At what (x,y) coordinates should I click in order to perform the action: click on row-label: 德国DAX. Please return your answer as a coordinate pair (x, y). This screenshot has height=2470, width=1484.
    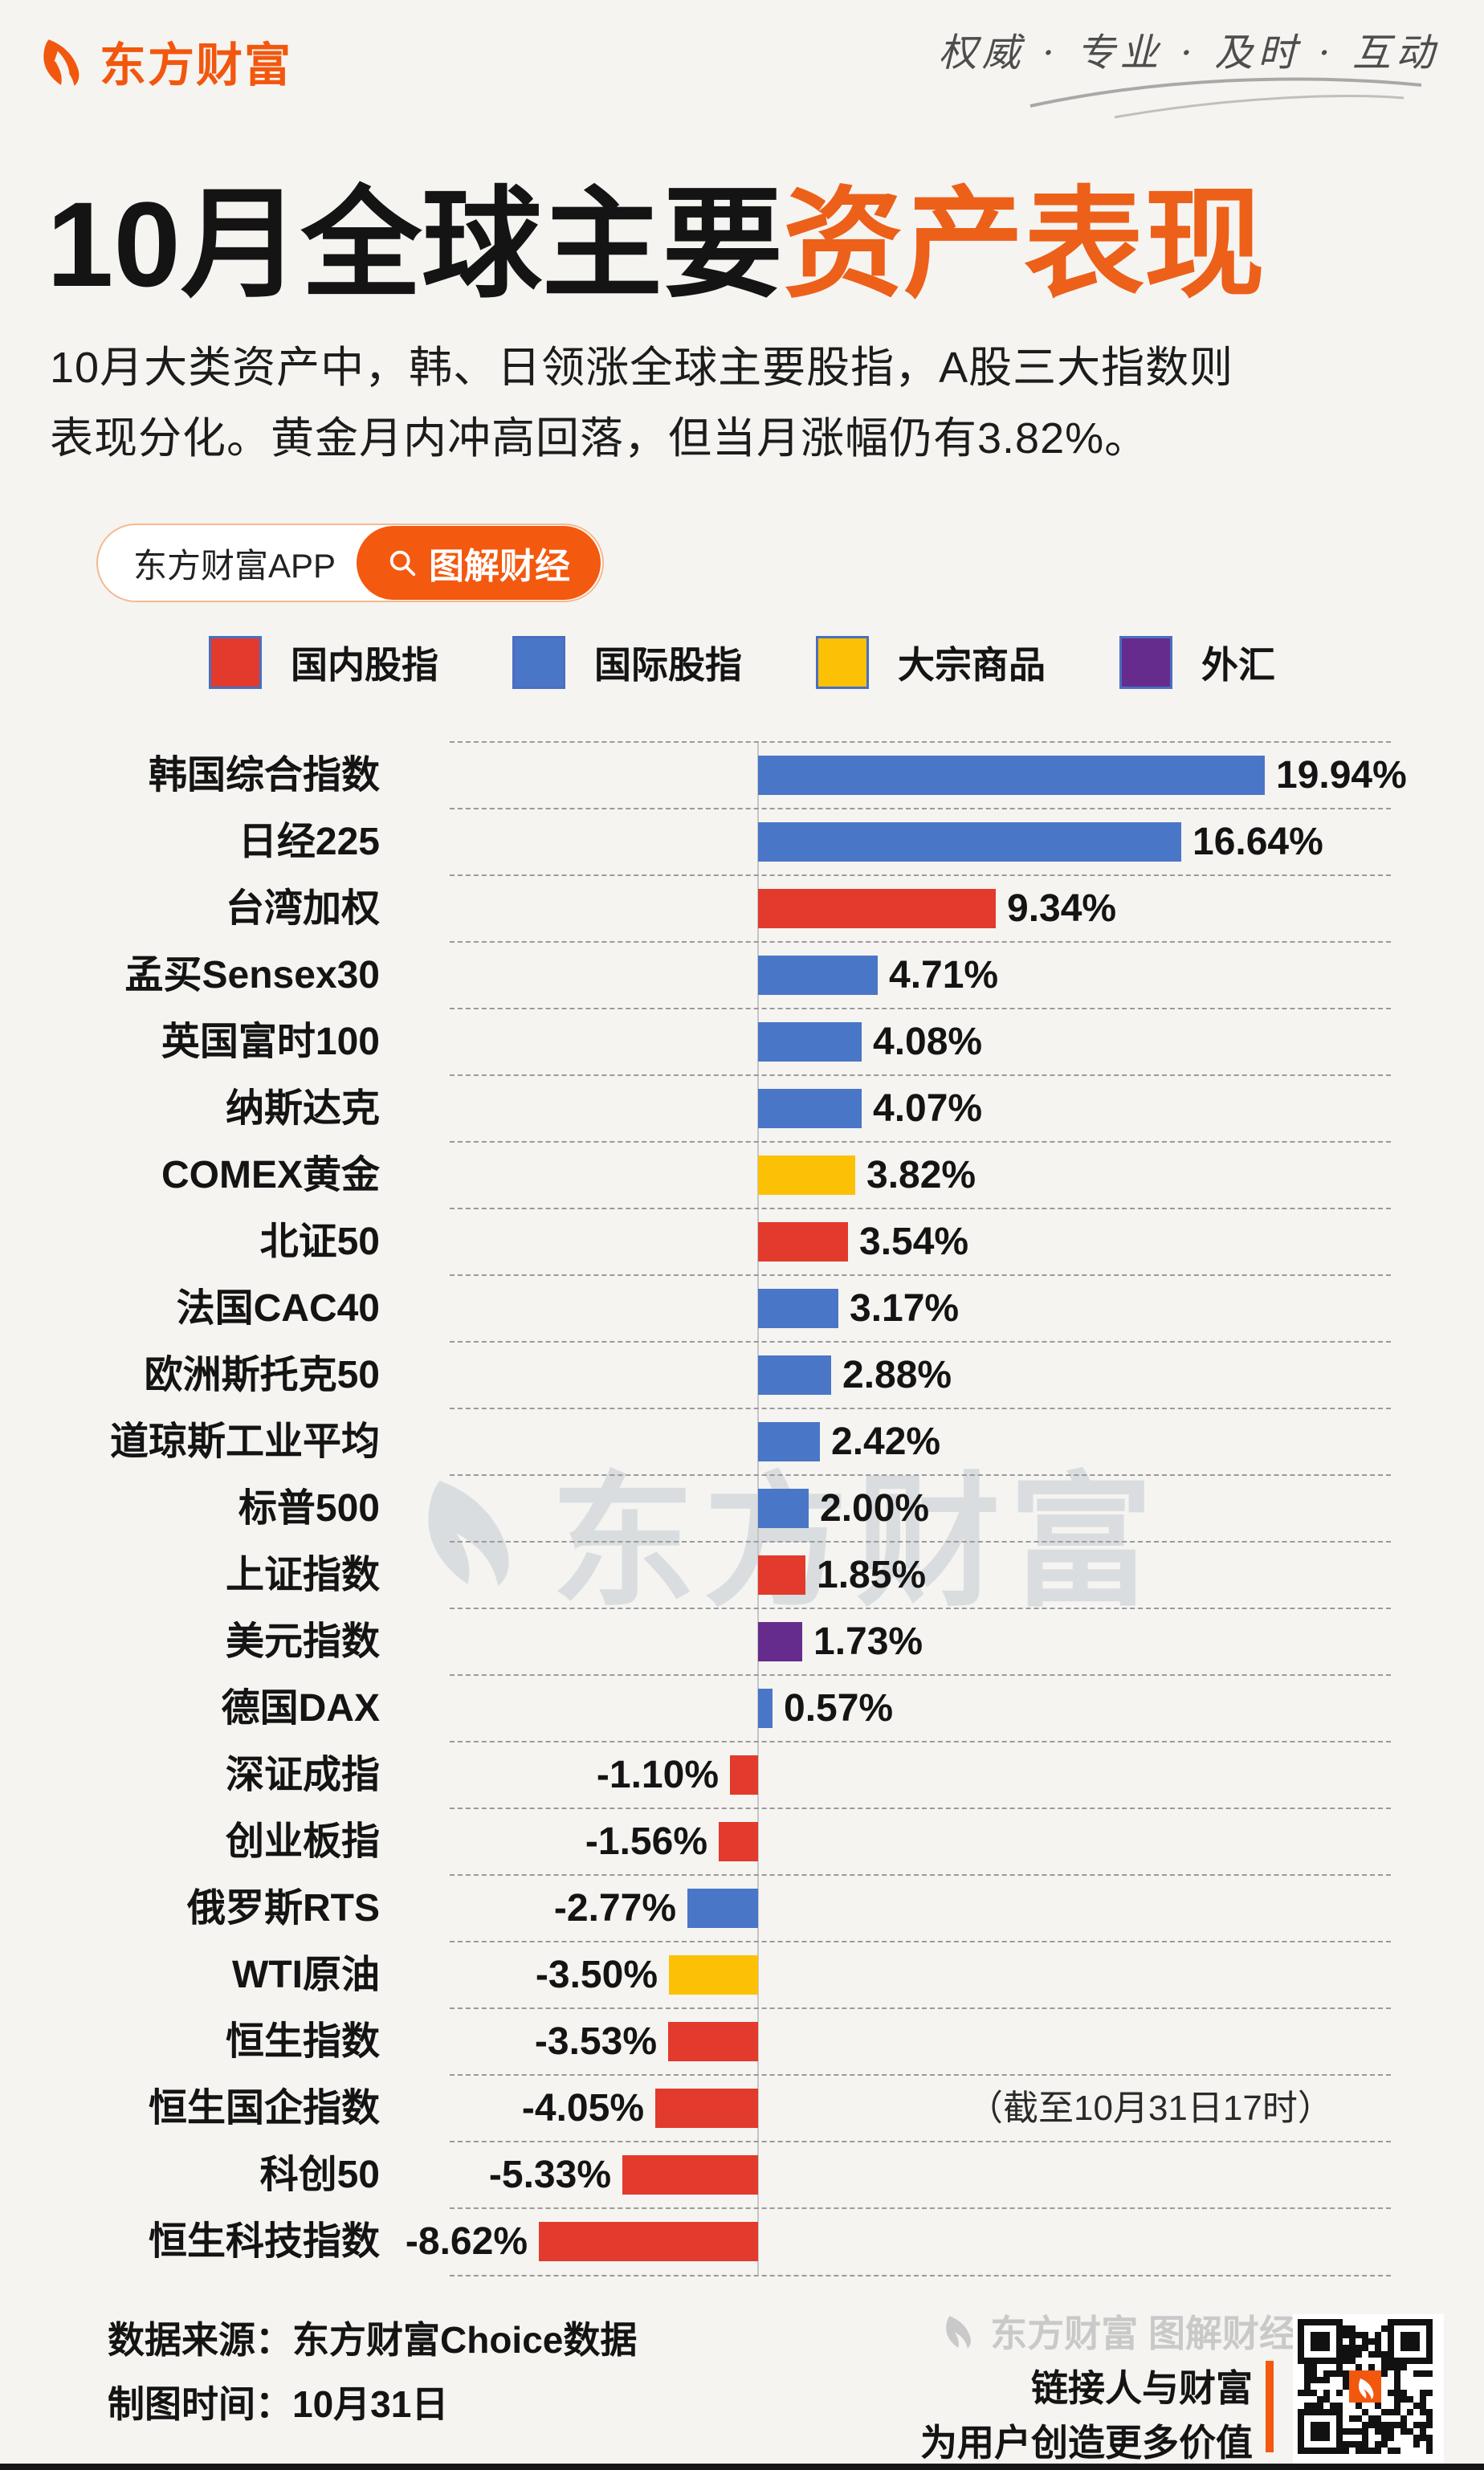
    Looking at the image, I should click on (300, 1709).